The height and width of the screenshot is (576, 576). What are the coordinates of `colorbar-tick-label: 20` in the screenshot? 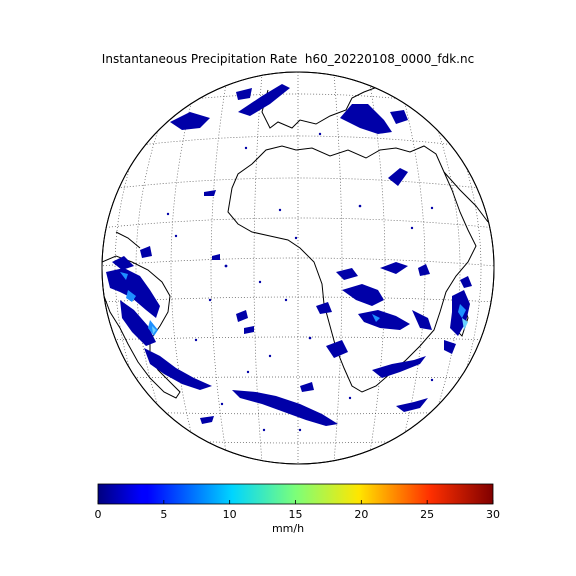 It's located at (361, 514).